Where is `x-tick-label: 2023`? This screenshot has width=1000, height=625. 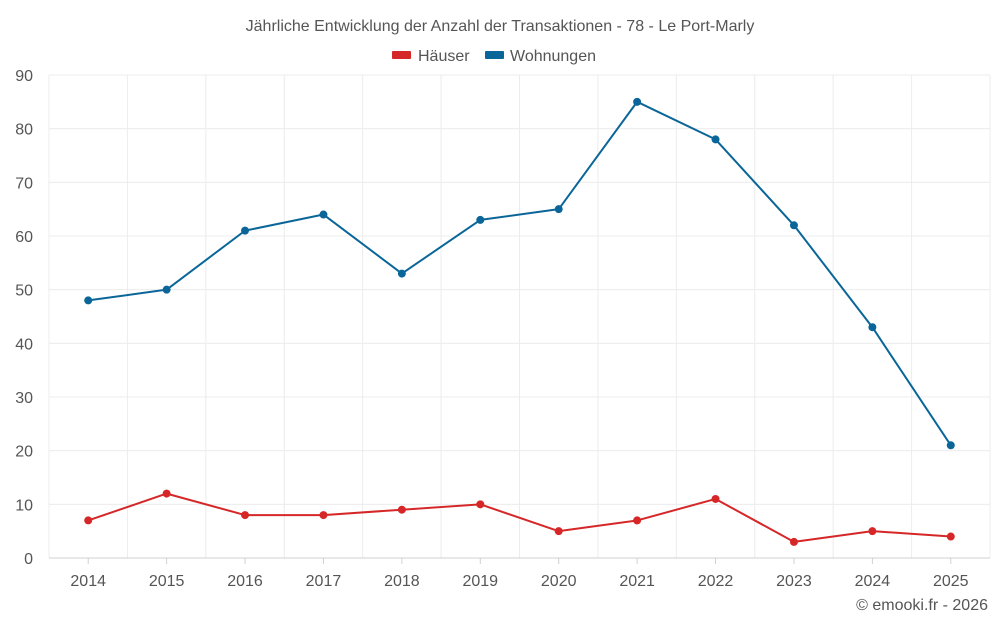 x-tick-label: 2023 is located at coordinates (794, 581).